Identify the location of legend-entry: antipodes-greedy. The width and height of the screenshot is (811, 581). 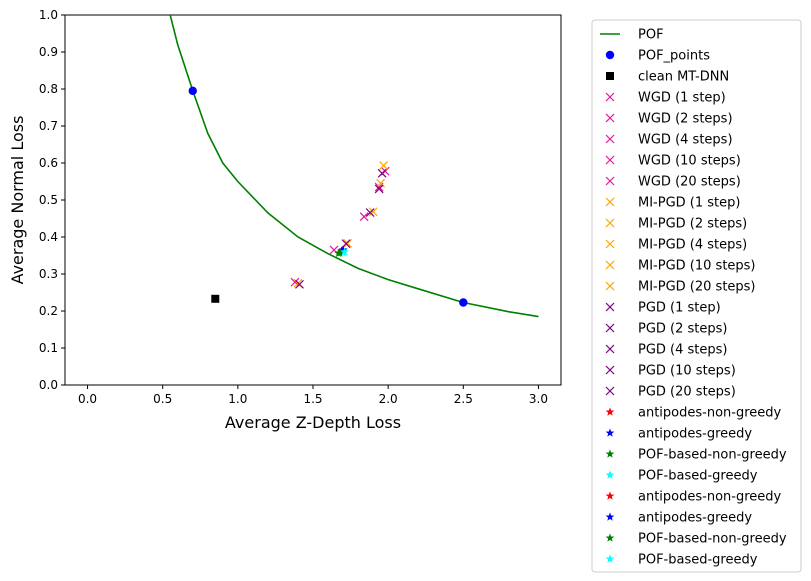
(678, 434).